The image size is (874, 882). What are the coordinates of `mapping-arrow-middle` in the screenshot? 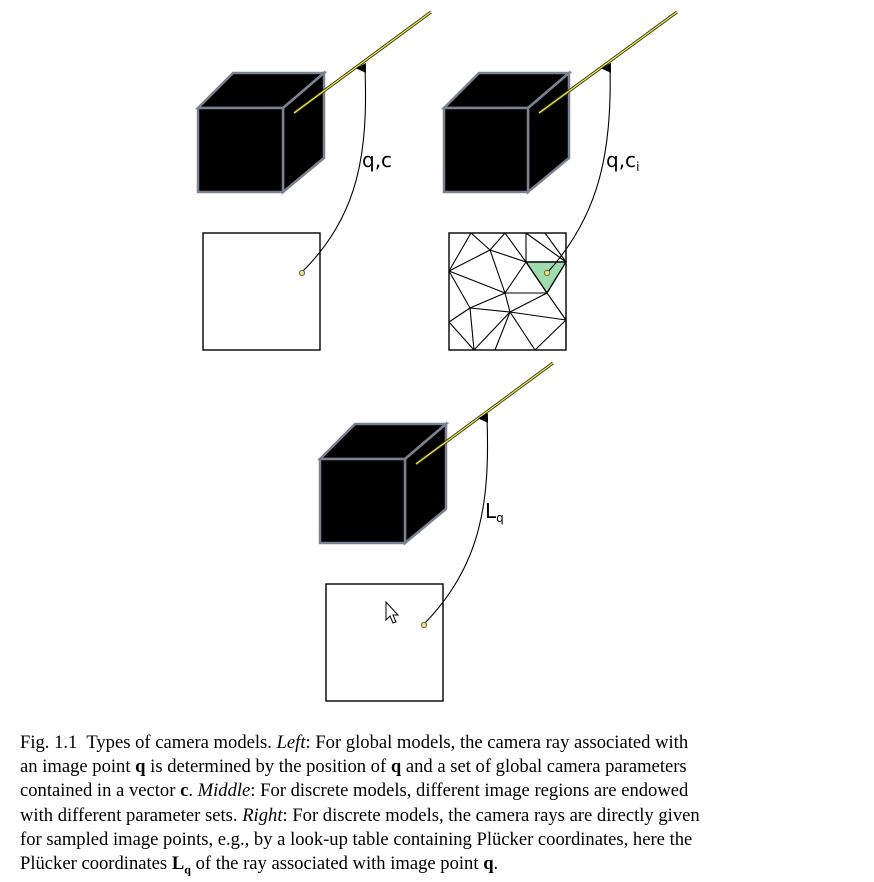 It's located at (579, 168).